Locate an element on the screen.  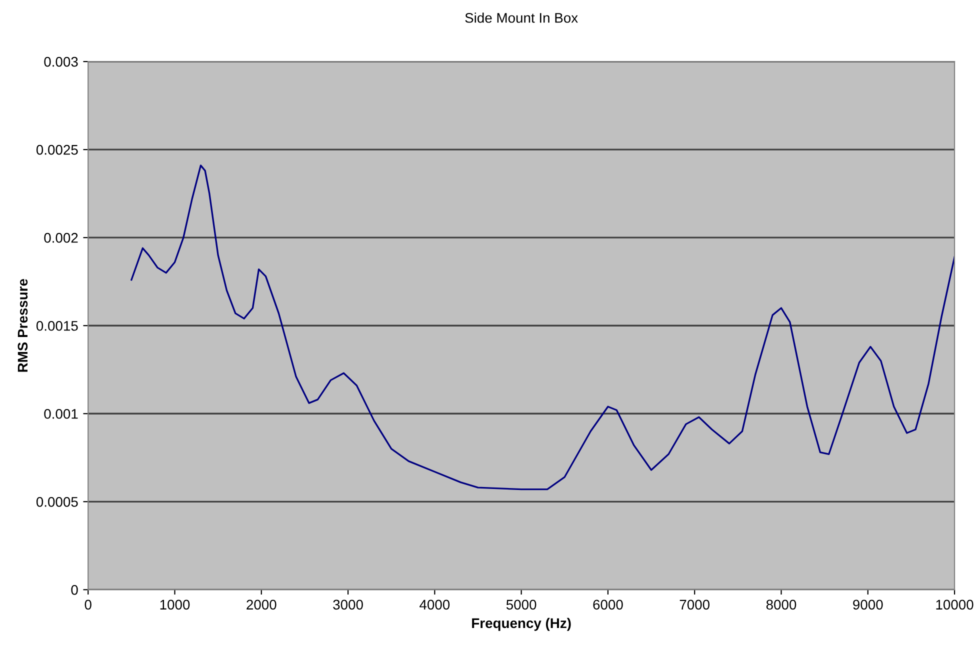
y-tick-label: 0.002 is located at coordinates (61, 237).